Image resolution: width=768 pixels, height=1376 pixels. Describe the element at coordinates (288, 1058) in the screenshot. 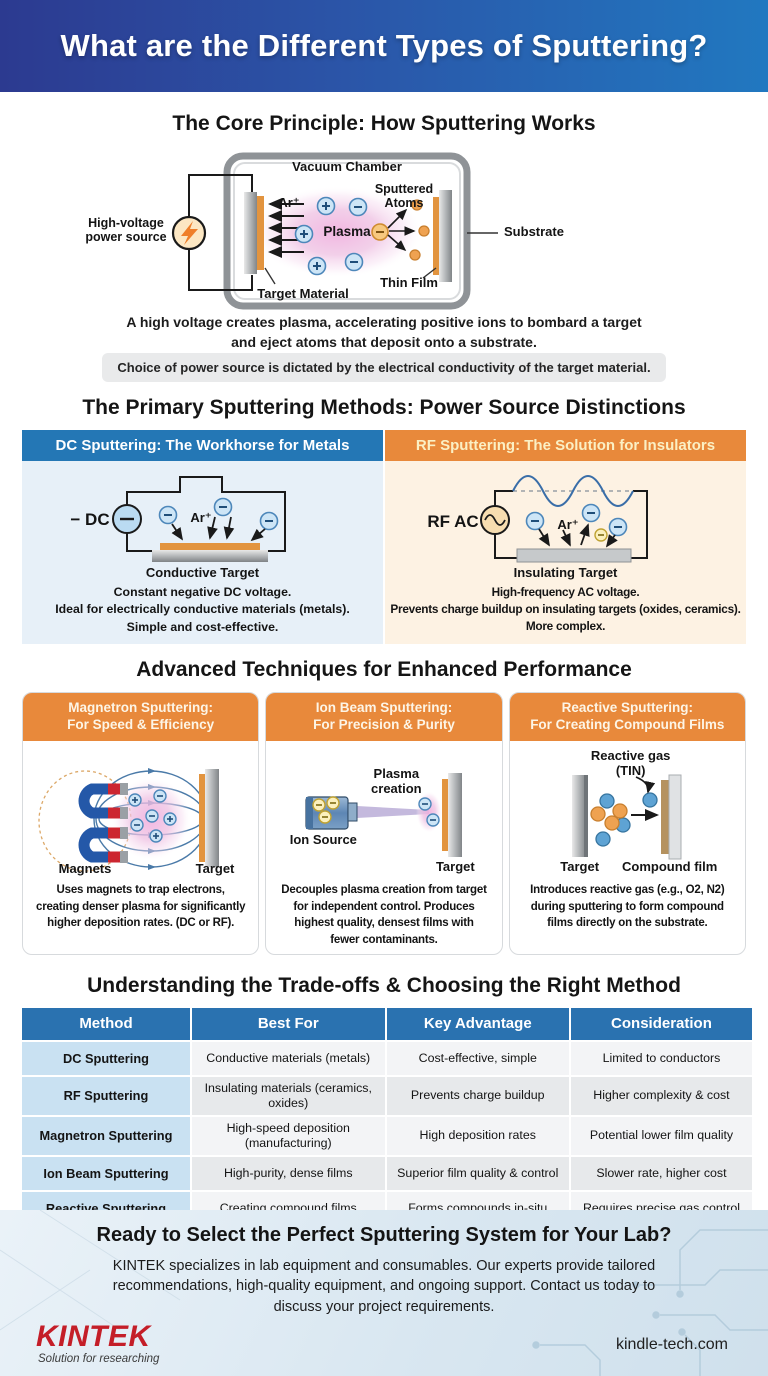

I see `table-cell: Conductive materials (metals)` at that location.